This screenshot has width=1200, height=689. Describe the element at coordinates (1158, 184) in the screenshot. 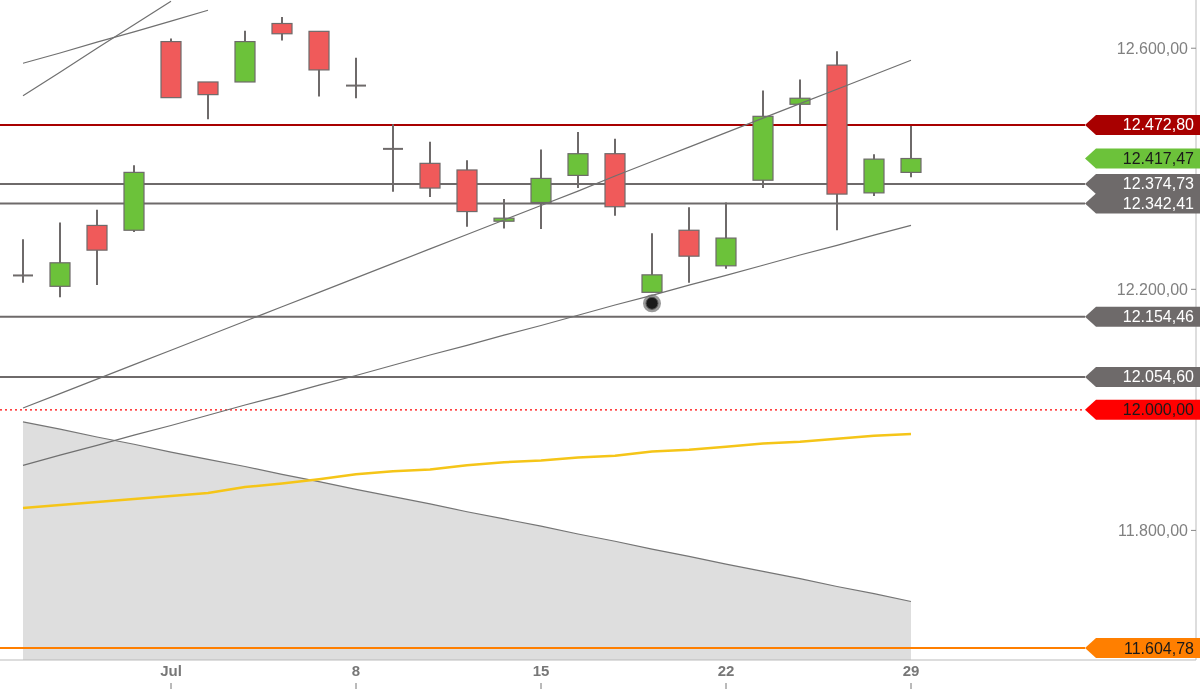

I see `ref-line-label: 12.374,73` at that location.